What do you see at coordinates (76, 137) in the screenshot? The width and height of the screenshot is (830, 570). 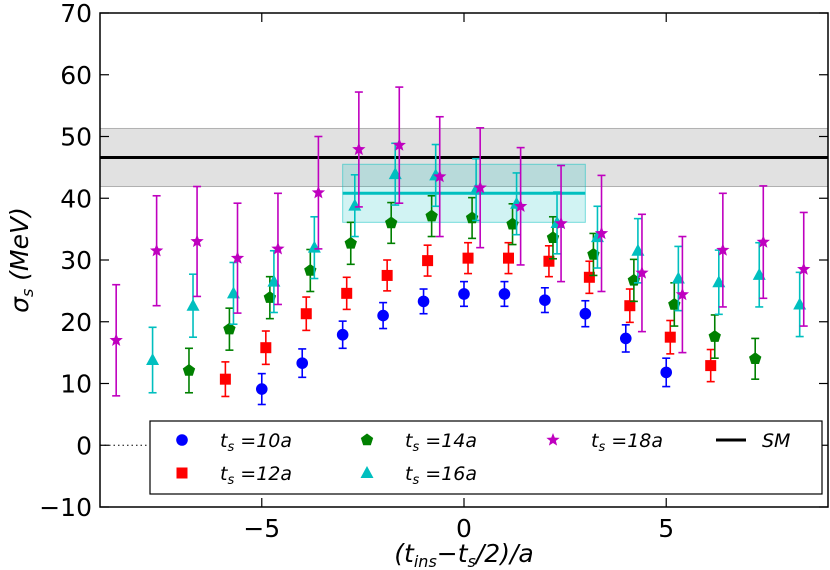 I see `y-tick-label: 50` at bounding box center [76, 137].